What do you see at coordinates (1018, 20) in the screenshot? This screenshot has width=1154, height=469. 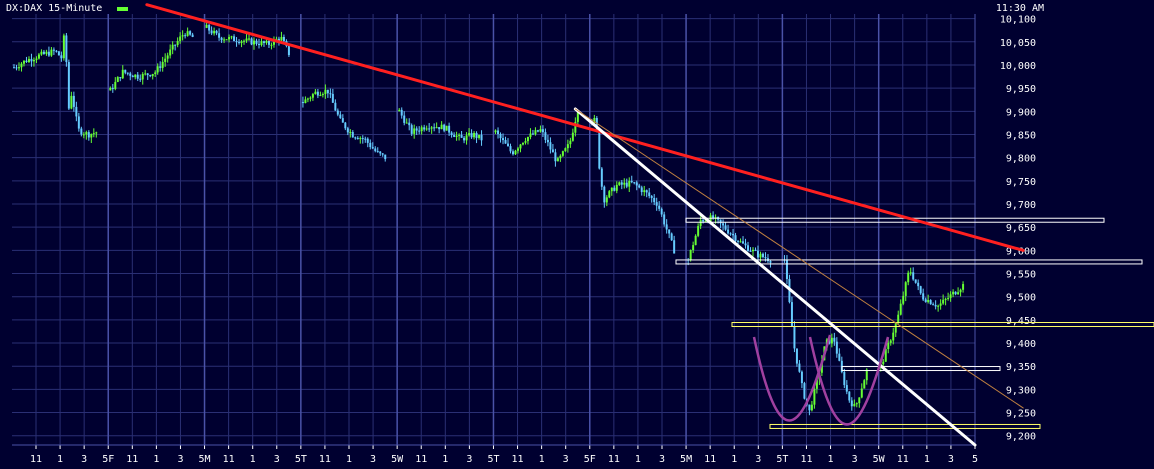 I see `y-tick-label: 10,100` at bounding box center [1018, 20].